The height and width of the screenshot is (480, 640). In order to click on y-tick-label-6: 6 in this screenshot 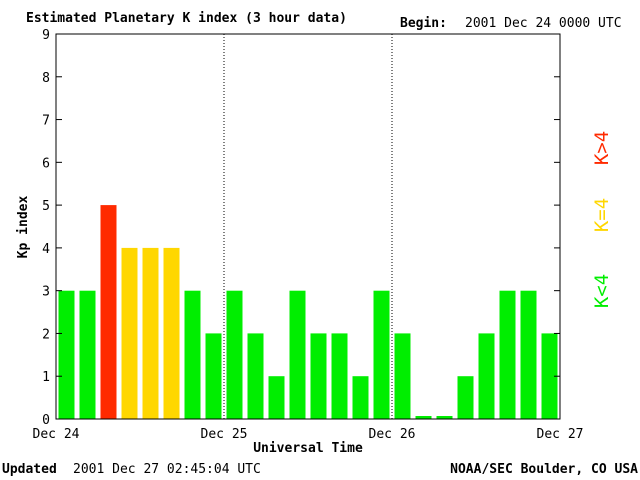, I will do `click(46, 163)`.